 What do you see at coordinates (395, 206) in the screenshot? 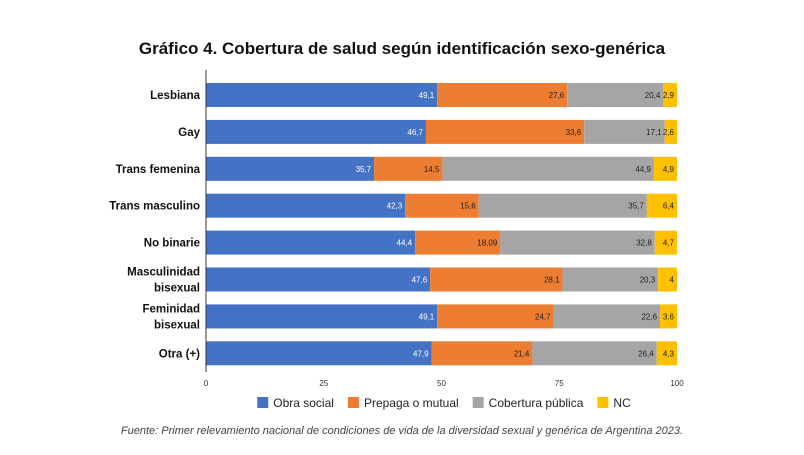
I see `data-label: 42,3` at bounding box center [395, 206].